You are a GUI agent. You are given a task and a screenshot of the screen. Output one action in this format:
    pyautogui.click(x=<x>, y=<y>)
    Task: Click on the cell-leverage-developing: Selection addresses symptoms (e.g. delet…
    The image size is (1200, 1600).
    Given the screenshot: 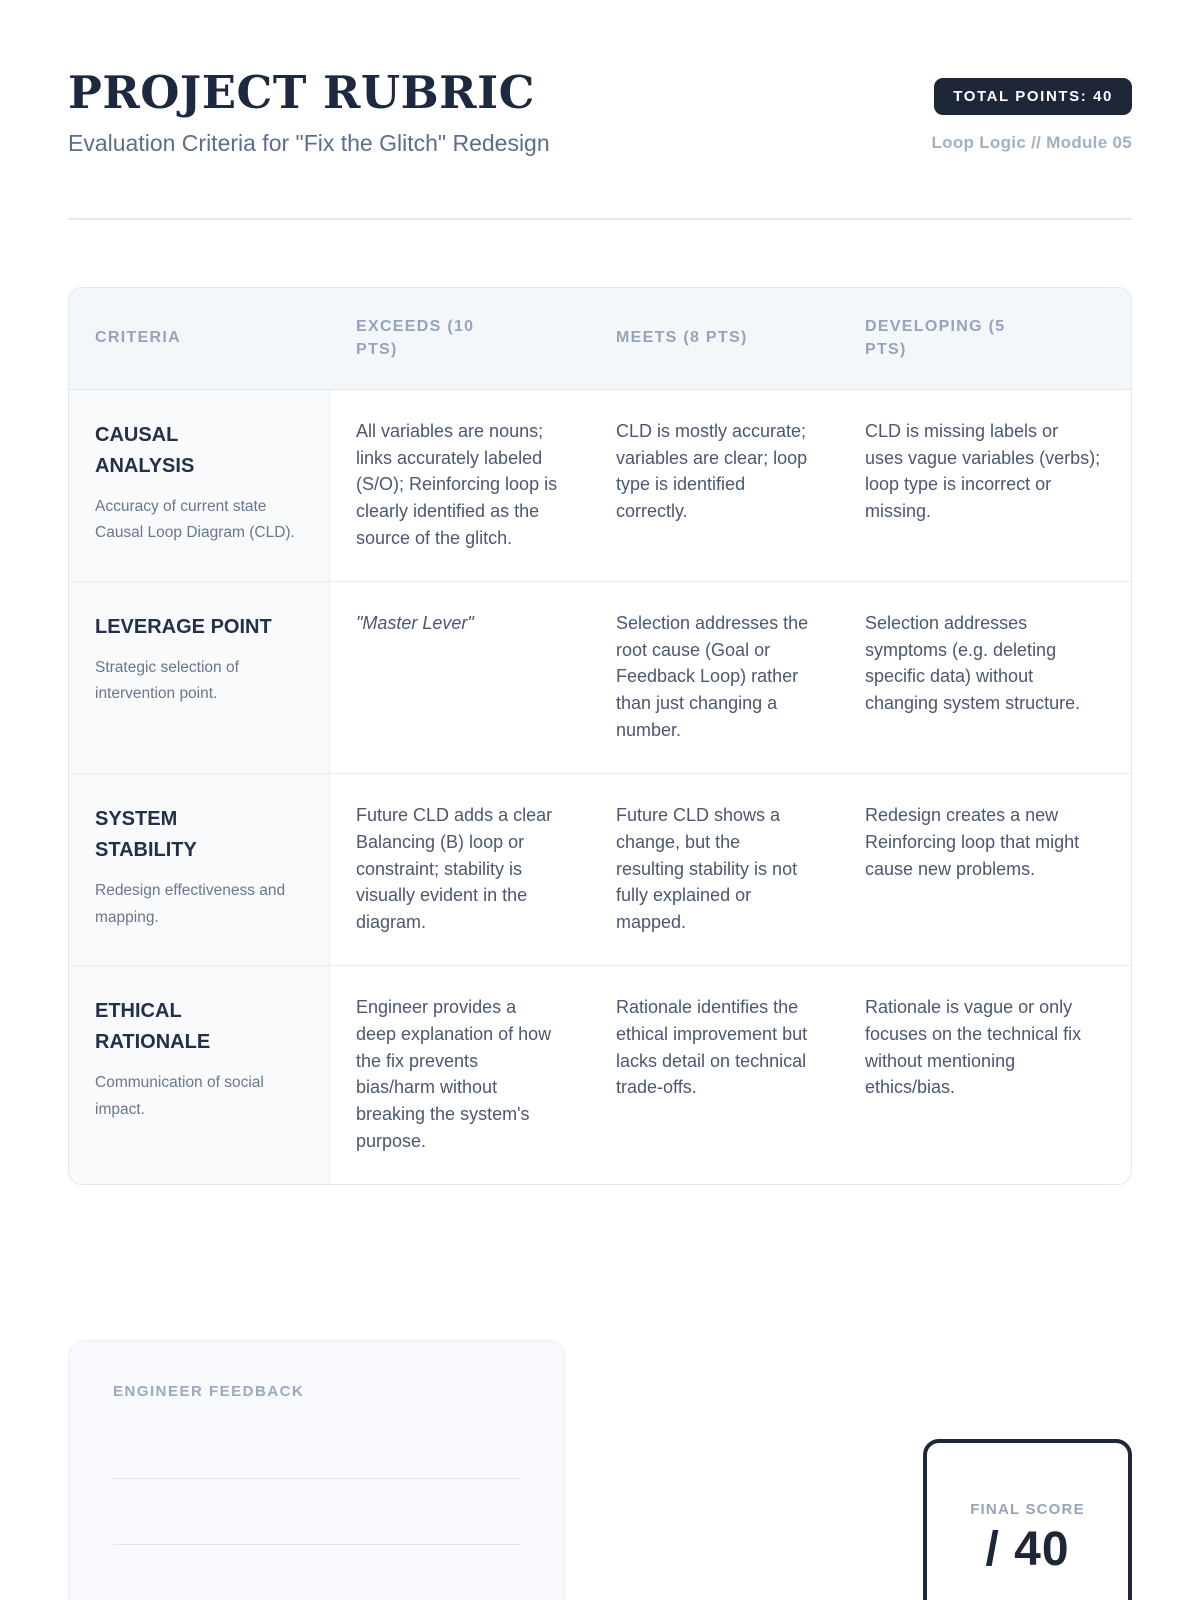 What is the action you would take?
    pyautogui.click(x=985, y=678)
    